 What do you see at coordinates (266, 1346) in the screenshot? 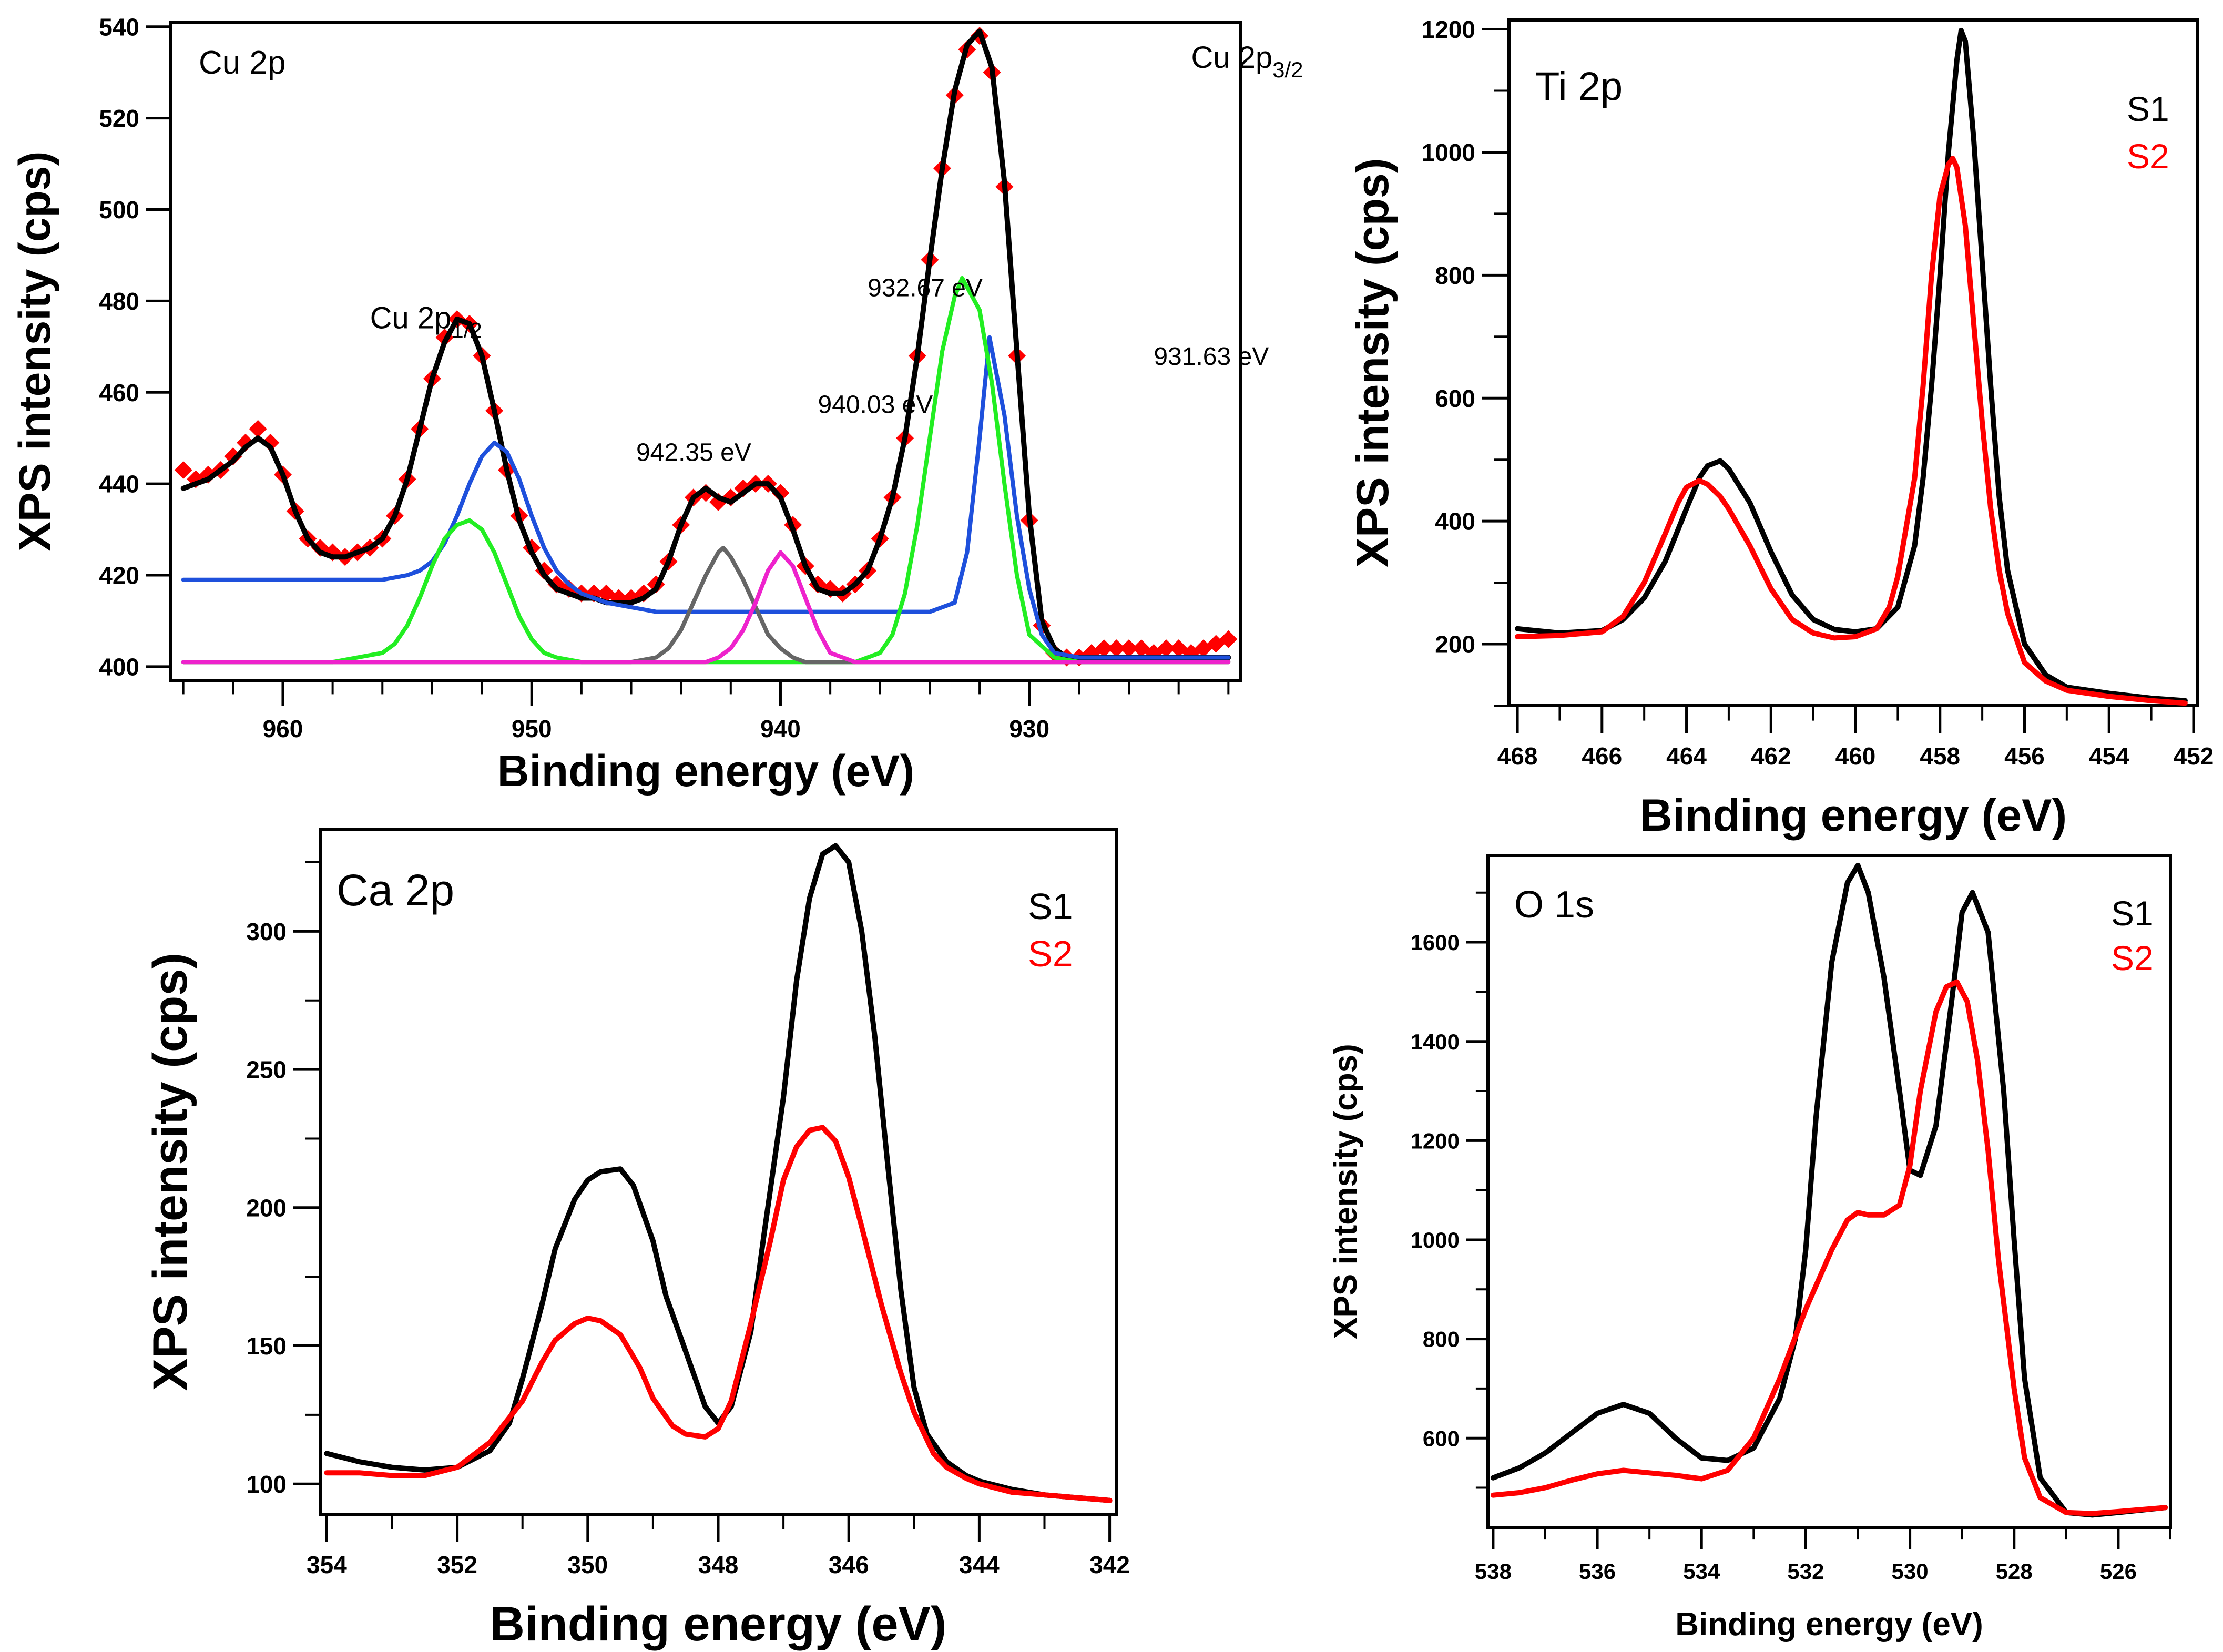
I see `y-tick-label: 150` at bounding box center [266, 1346].